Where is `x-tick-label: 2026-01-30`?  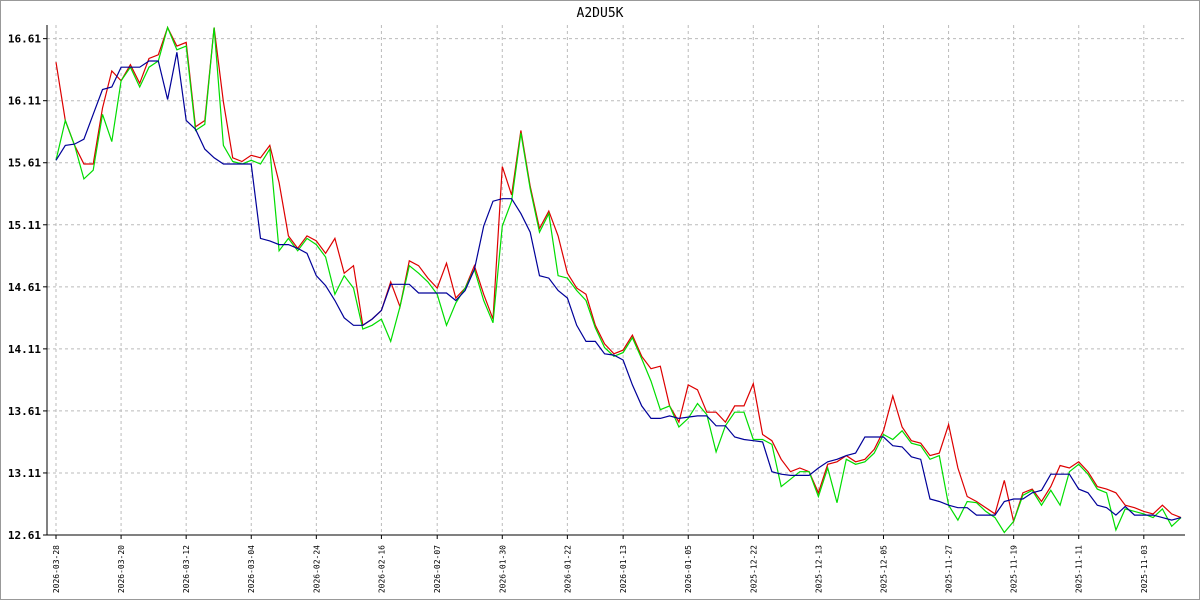 x-tick-label: 2026-01-30 is located at coordinates (502, 569).